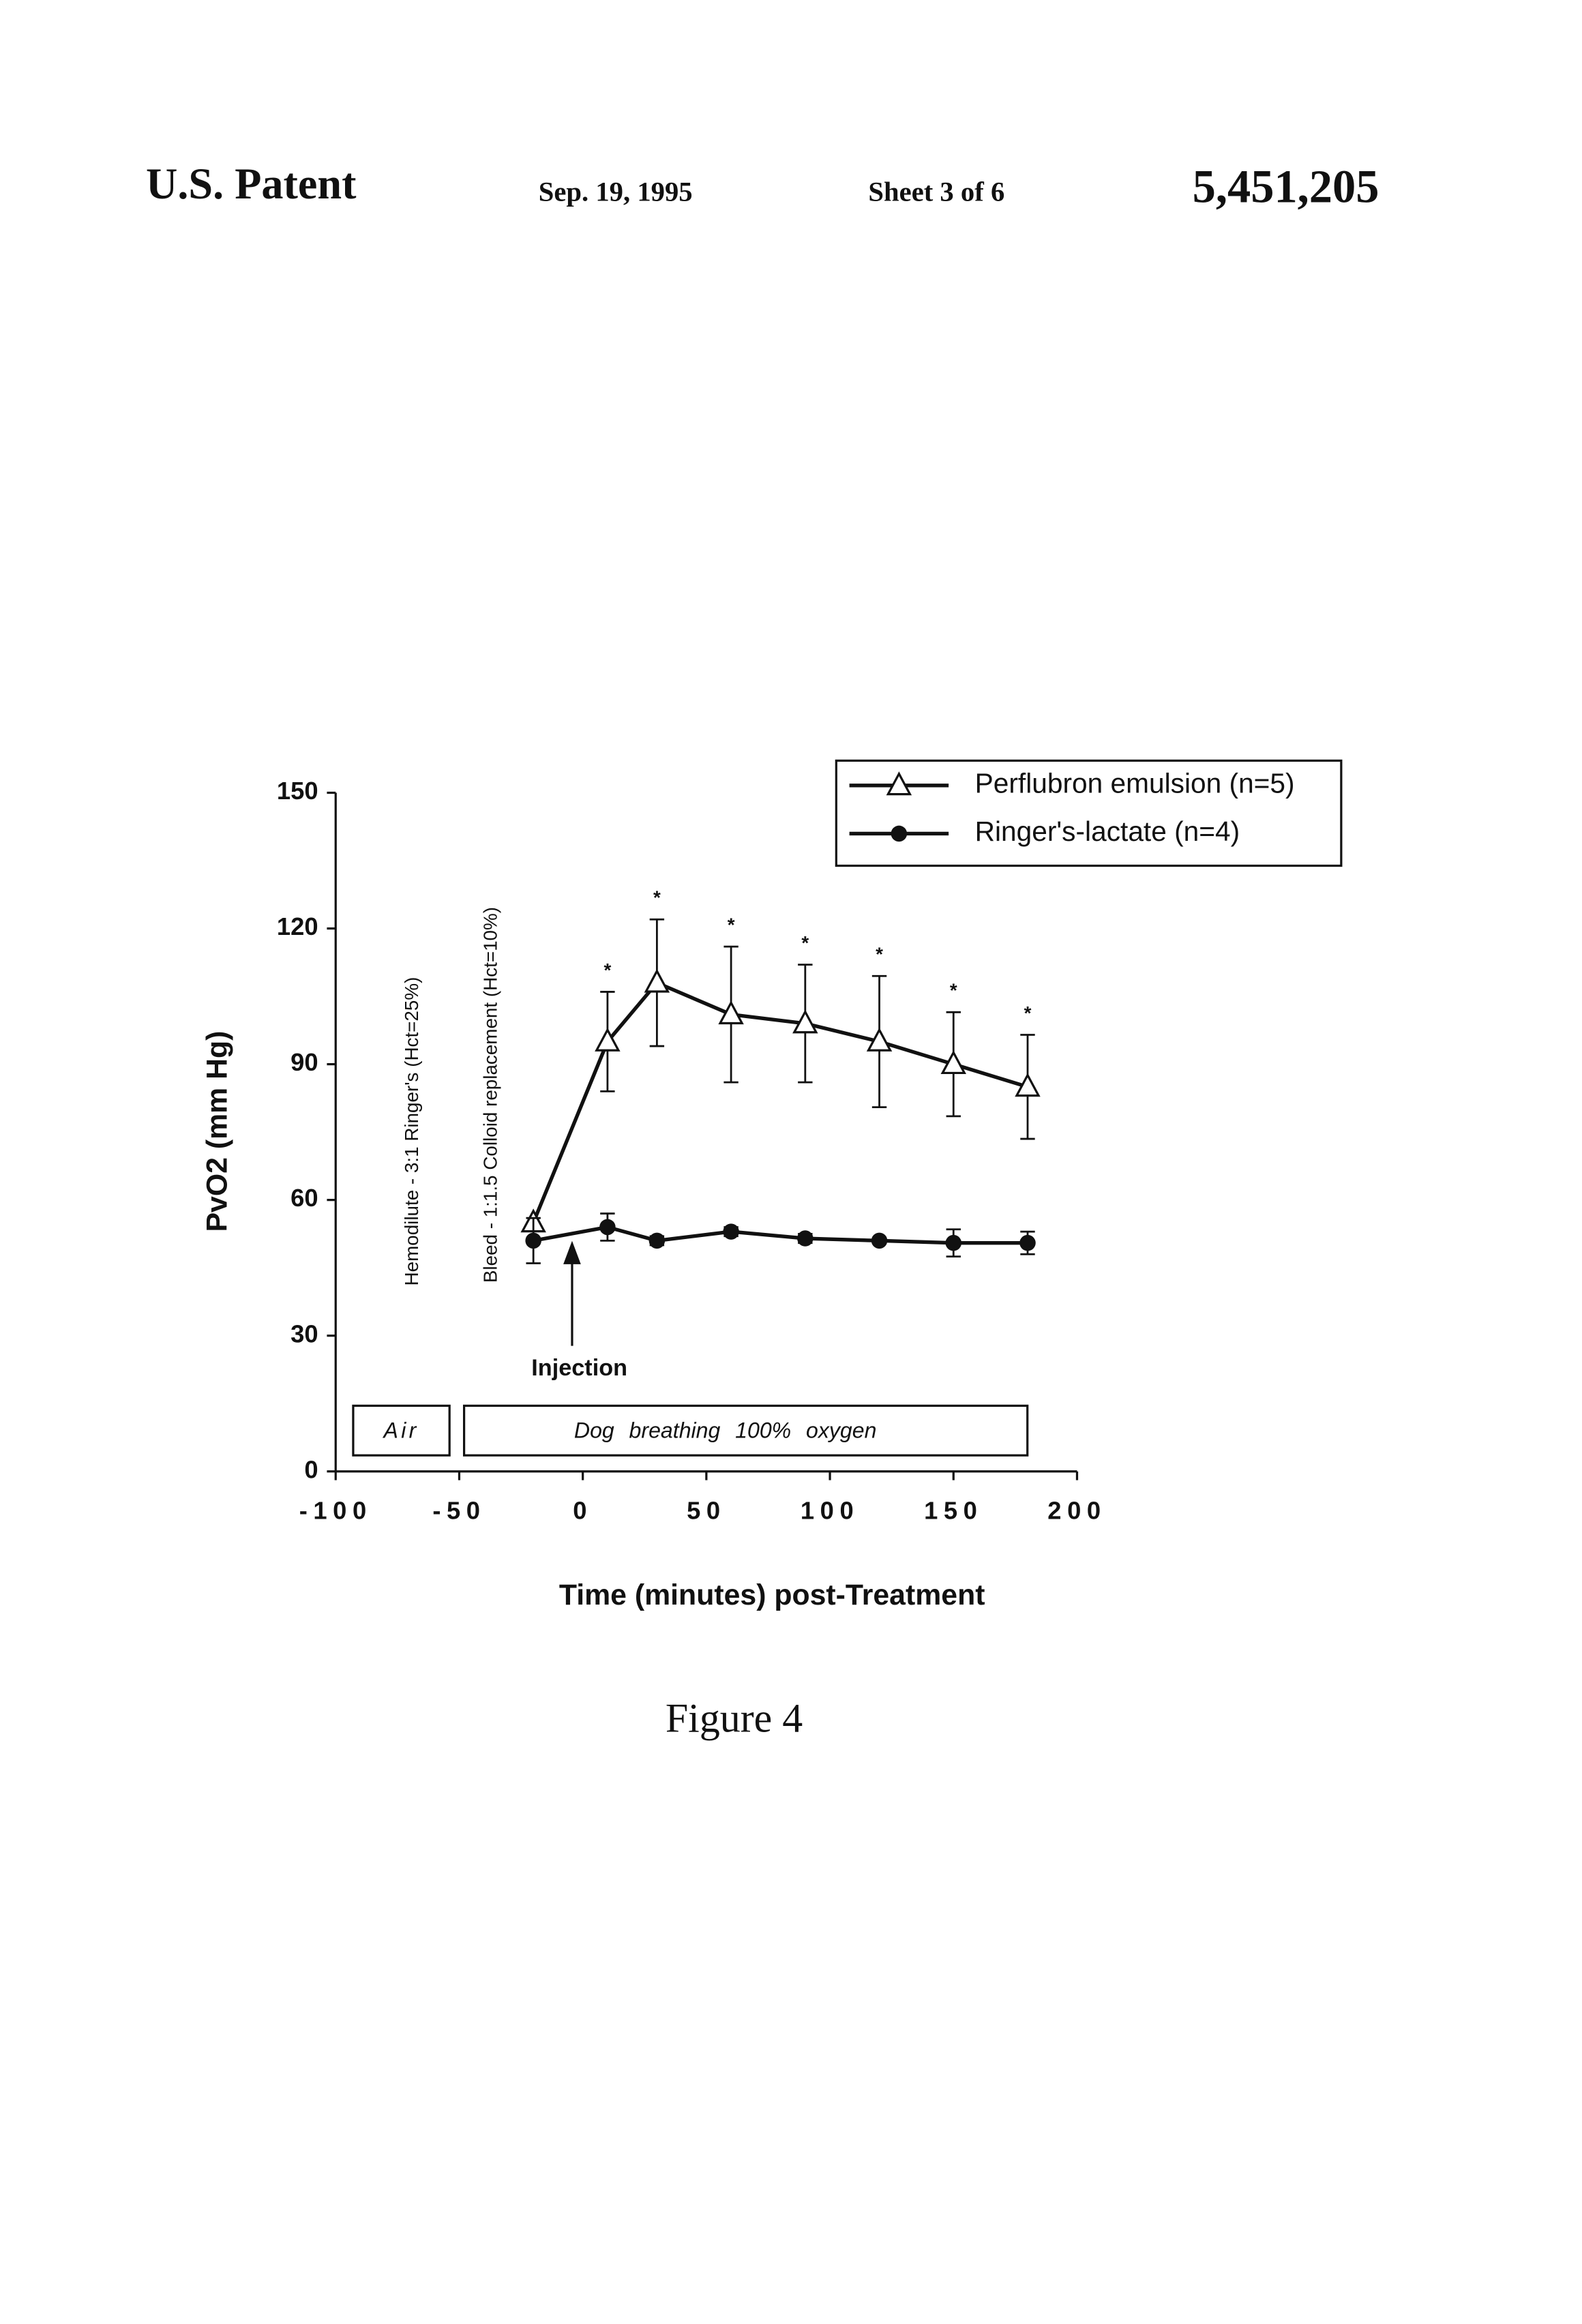 This screenshot has height=2324, width=1582. Describe the element at coordinates (304, 1198) in the screenshot. I see `y-tick-label: 60` at that location.